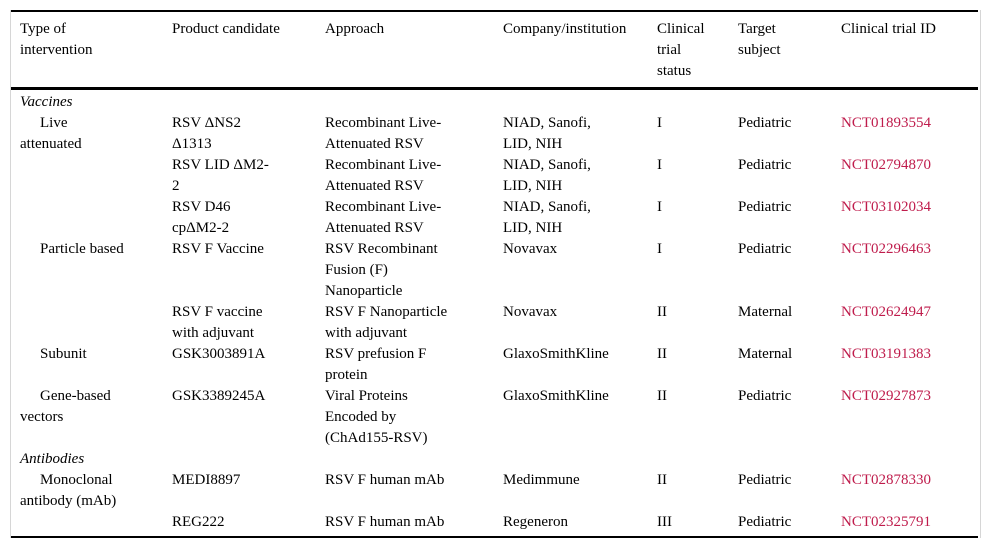 The image size is (992, 545). What do you see at coordinates (51, 133) in the screenshot?
I see `cell-type-of-intervention: Live attenuated` at bounding box center [51, 133].